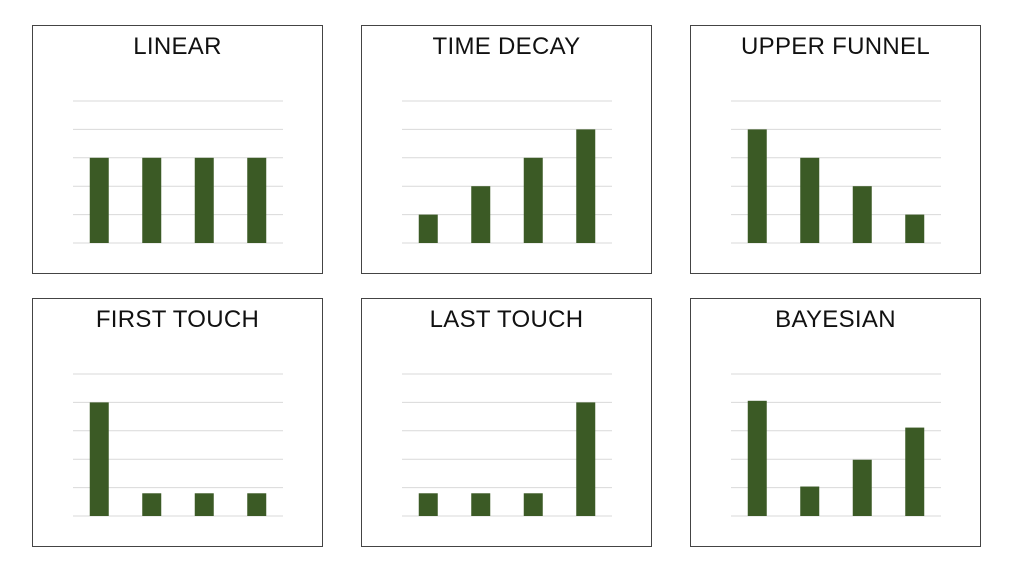  Describe the element at coordinates (507, 445) in the screenshot. I see `bar-chart-last-touch` at that location.